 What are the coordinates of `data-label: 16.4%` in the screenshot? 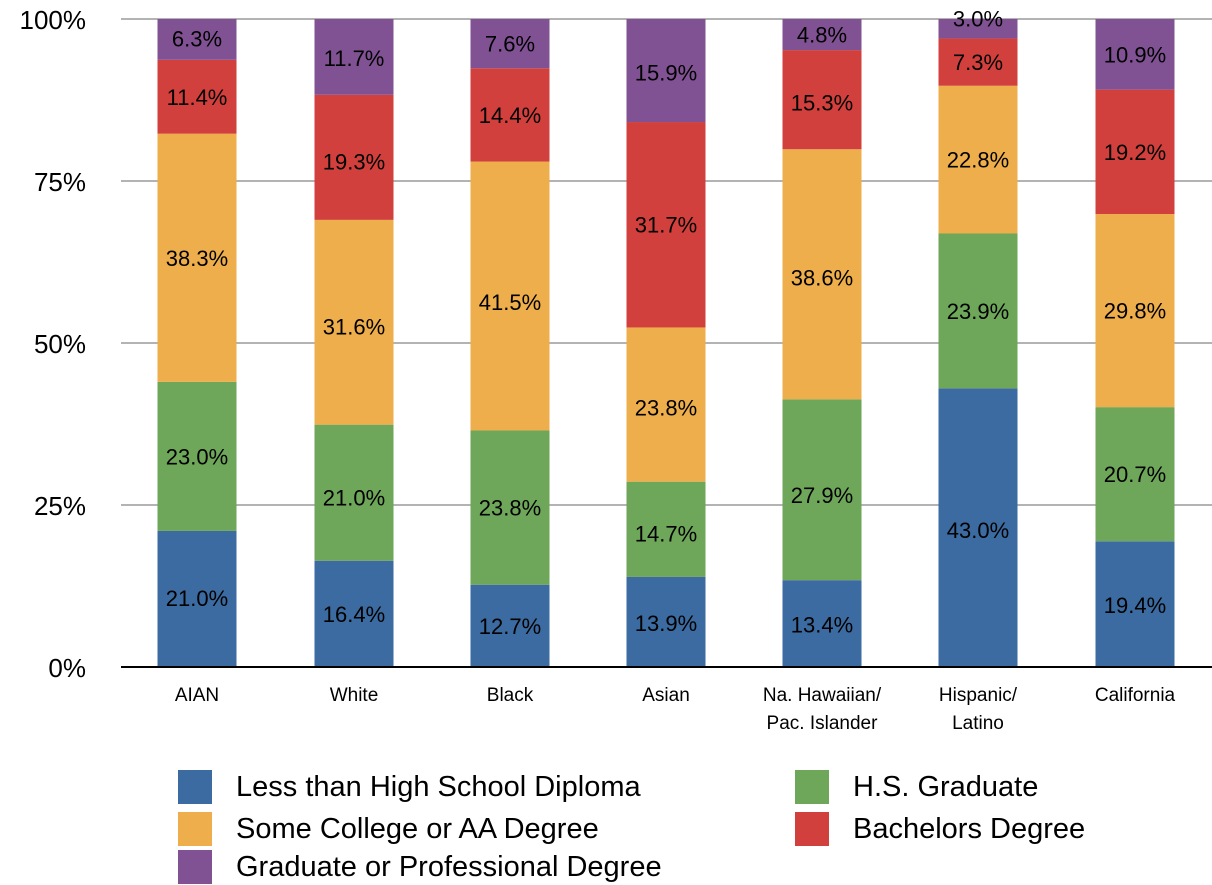 It's located at (354, 614).